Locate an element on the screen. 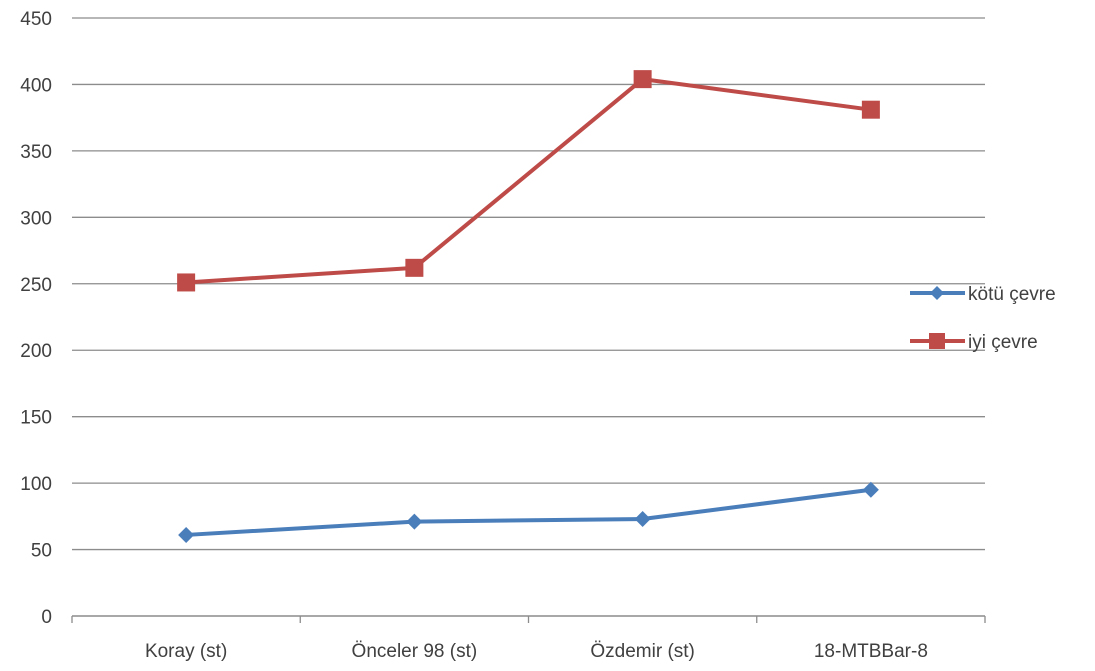 This screenshot has width=1095, height=671. x-tick-label: Koray (st) is located at coordinates (186, 651).